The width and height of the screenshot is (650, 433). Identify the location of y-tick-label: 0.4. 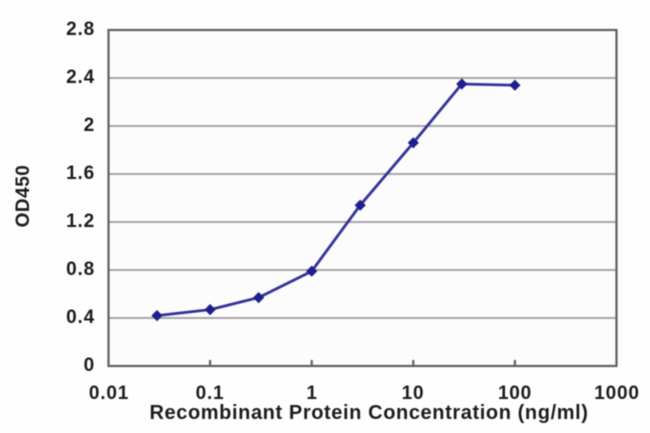
(80, 317).